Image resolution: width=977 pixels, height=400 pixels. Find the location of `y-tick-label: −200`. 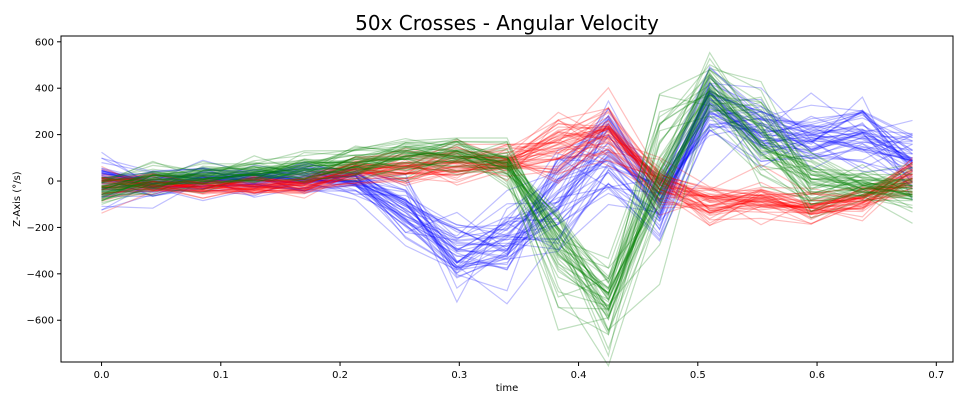

y-tick-label: −200 is located at coordinates (40, 228).